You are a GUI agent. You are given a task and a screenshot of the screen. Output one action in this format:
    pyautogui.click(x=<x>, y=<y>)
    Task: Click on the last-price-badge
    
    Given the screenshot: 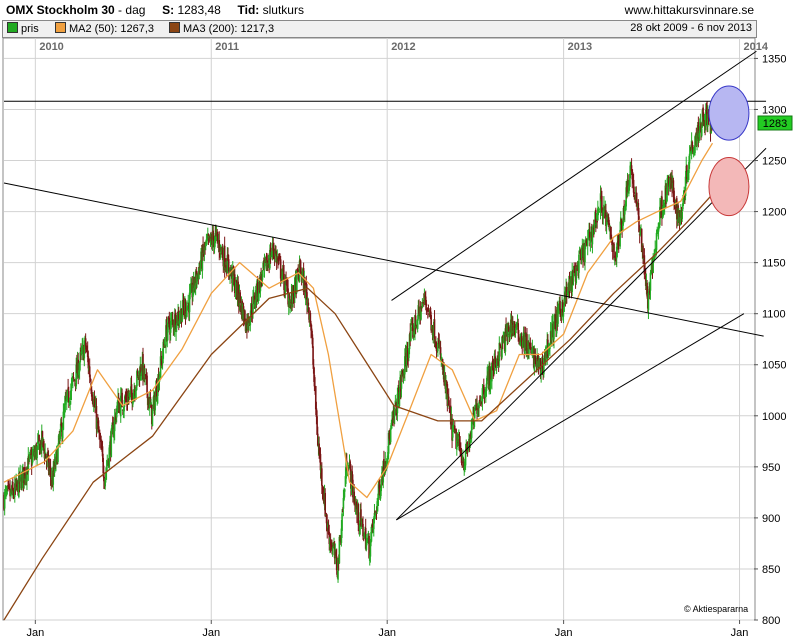 What is the action you would take?
    pyautogui.click(x=775, y=123)
    